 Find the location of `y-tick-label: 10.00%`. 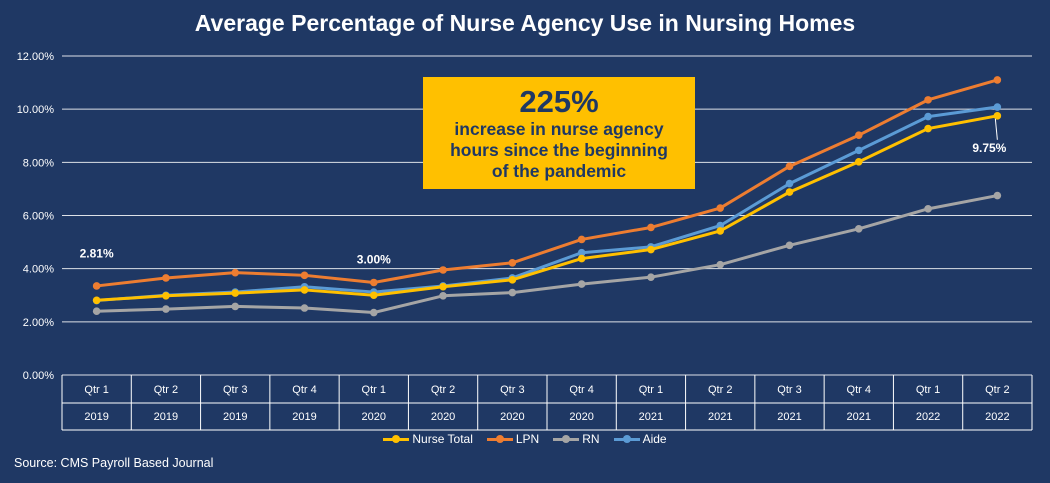

y-tick-label: 10.00% is located at coordinates (36, 110).